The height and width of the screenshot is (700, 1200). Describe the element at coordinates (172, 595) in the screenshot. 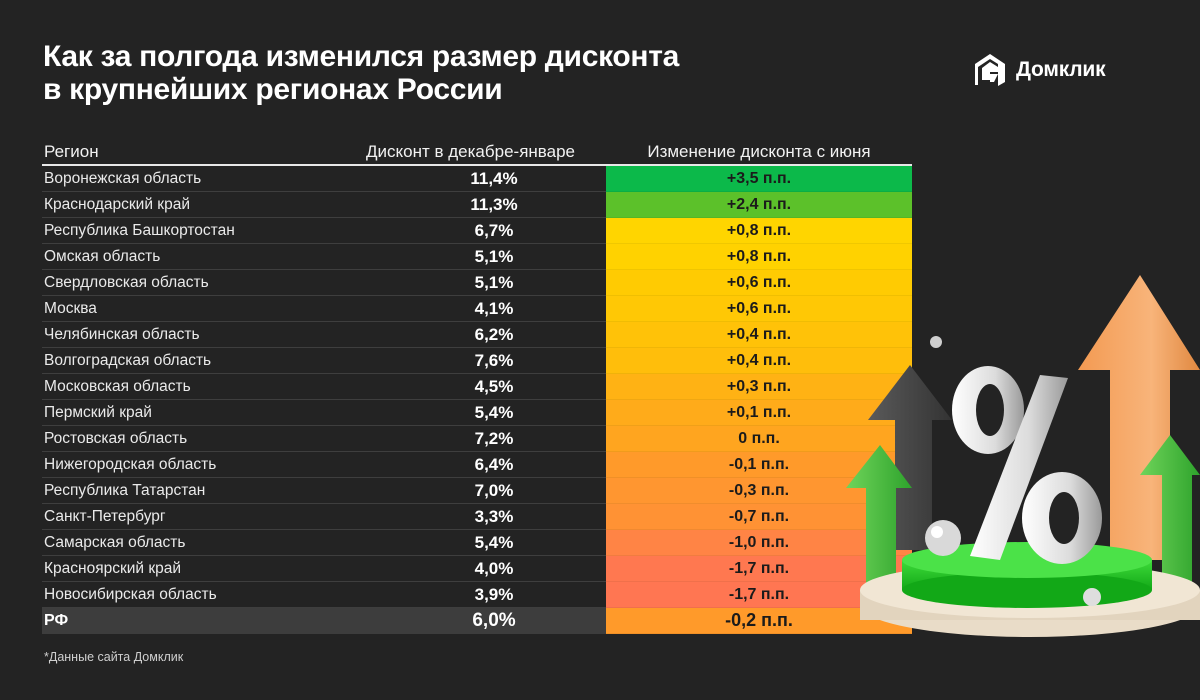

I see `cell-region: Новосибирская область` at that location.